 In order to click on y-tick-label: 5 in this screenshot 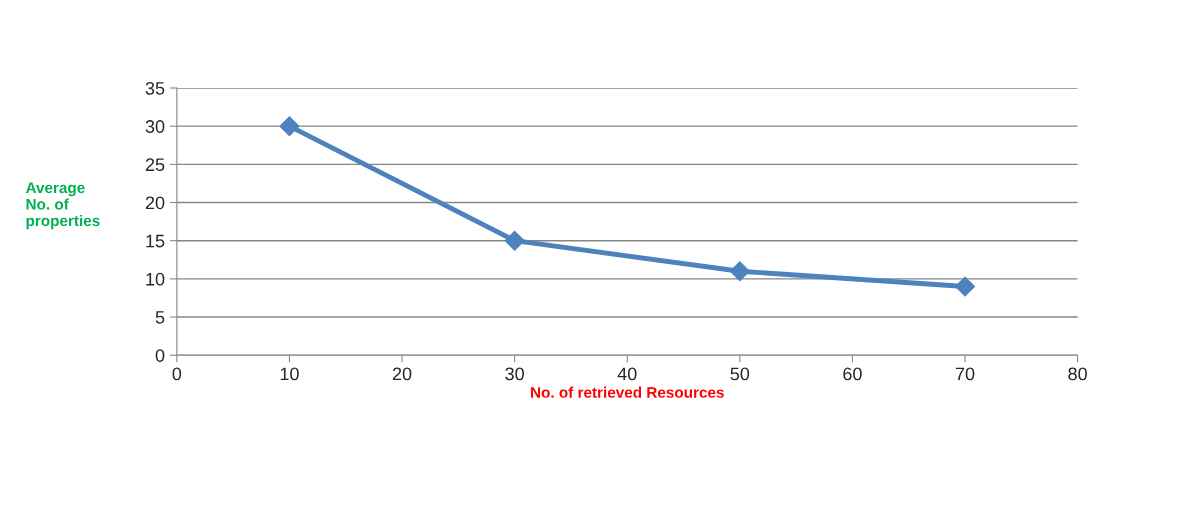, I will do `click(160, 317)`.